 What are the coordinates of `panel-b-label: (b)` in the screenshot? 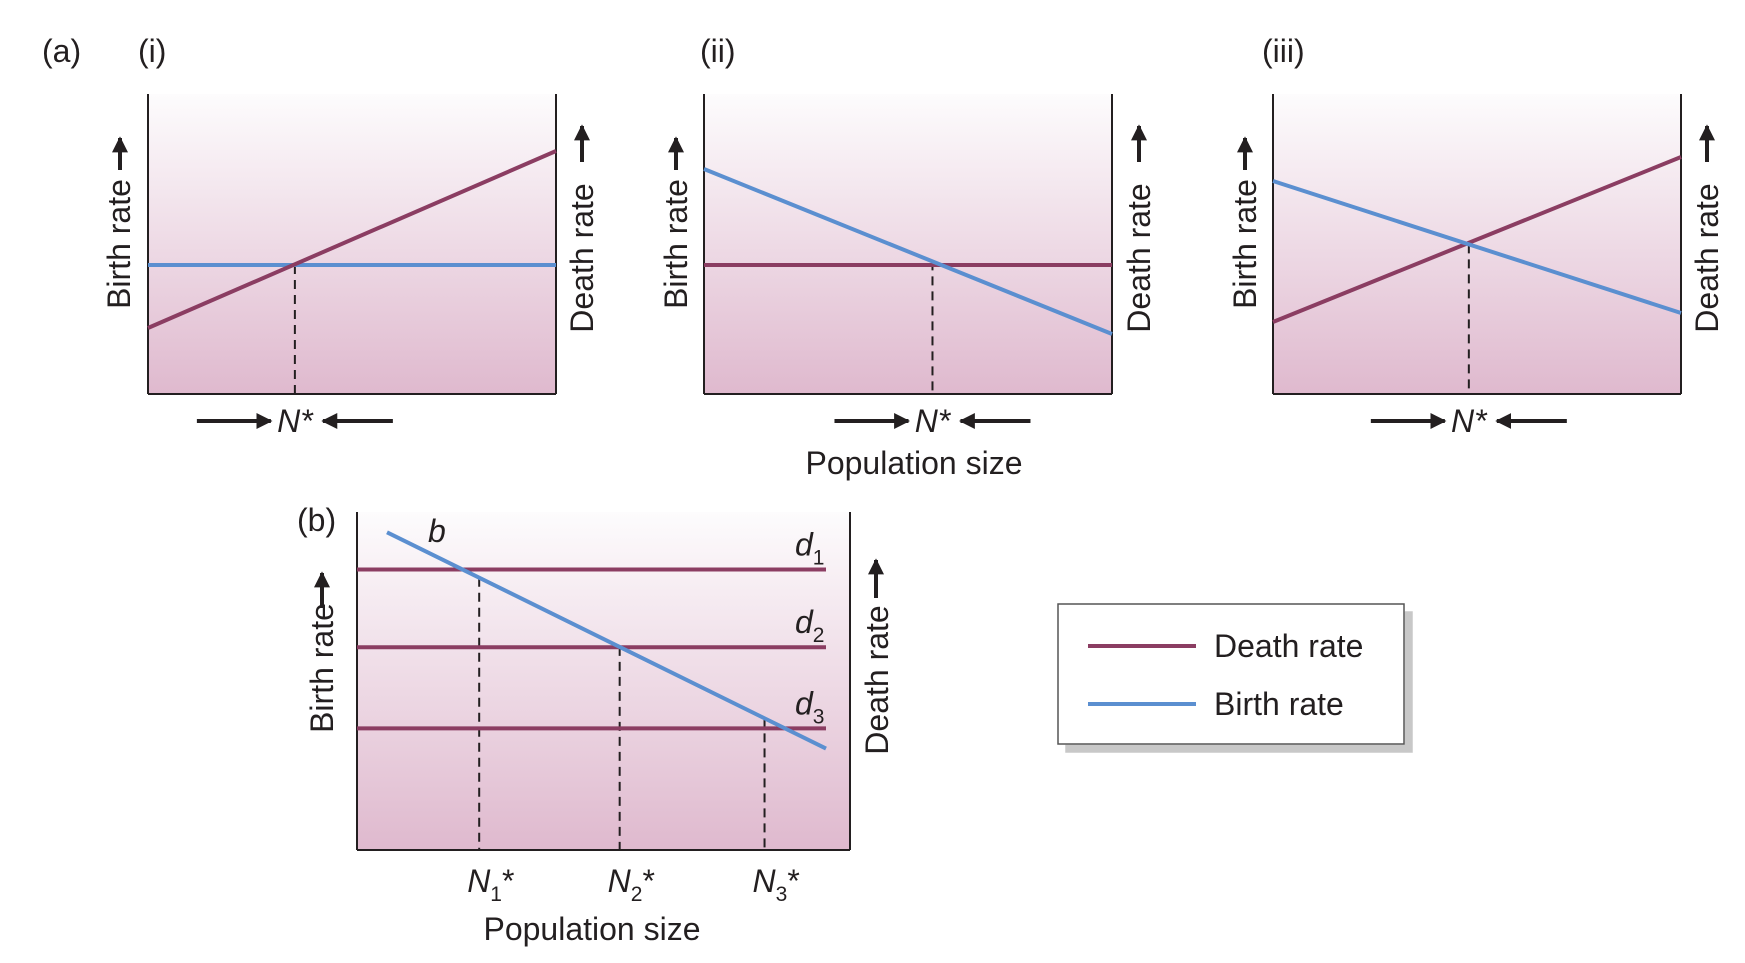 It's located at (316, 520).